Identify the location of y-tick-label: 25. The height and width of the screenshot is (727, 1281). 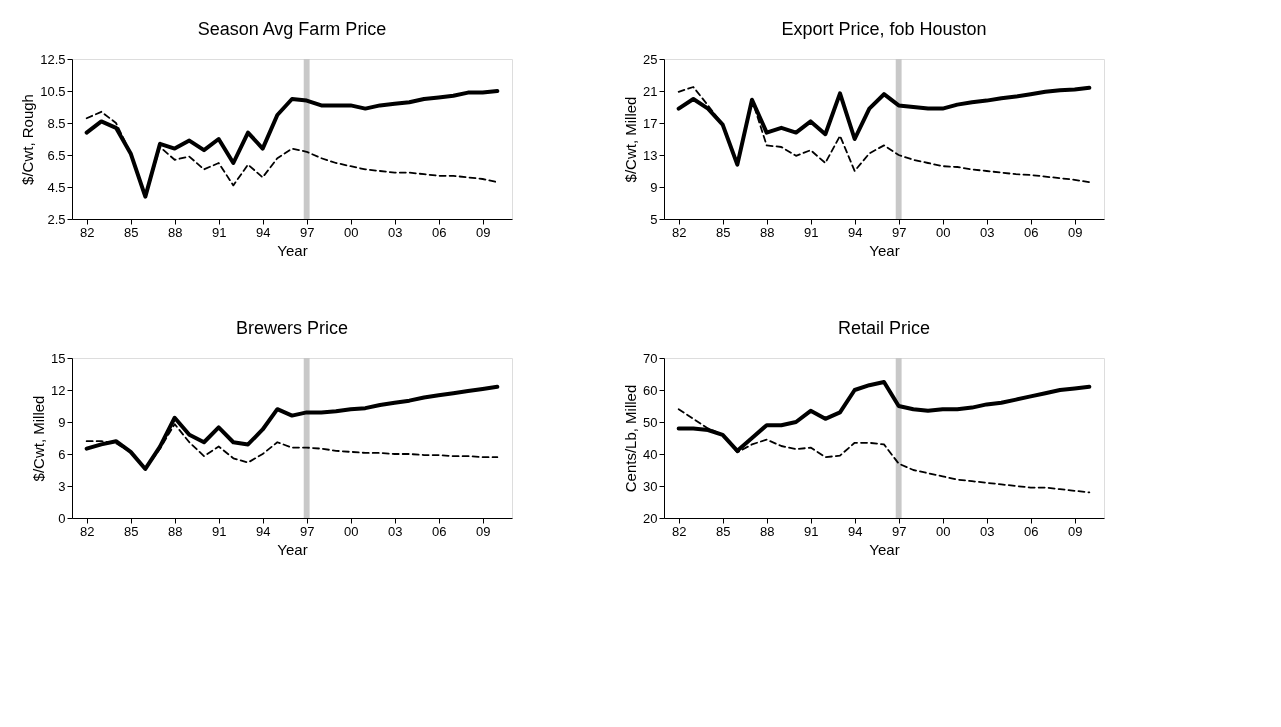
(650, 59).